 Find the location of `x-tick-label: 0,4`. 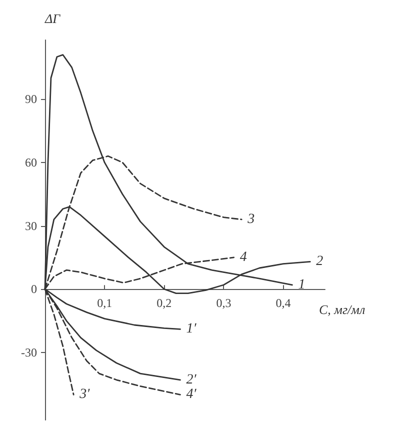

x-tick-label: 0,4 is located at coordinates (283, 303).